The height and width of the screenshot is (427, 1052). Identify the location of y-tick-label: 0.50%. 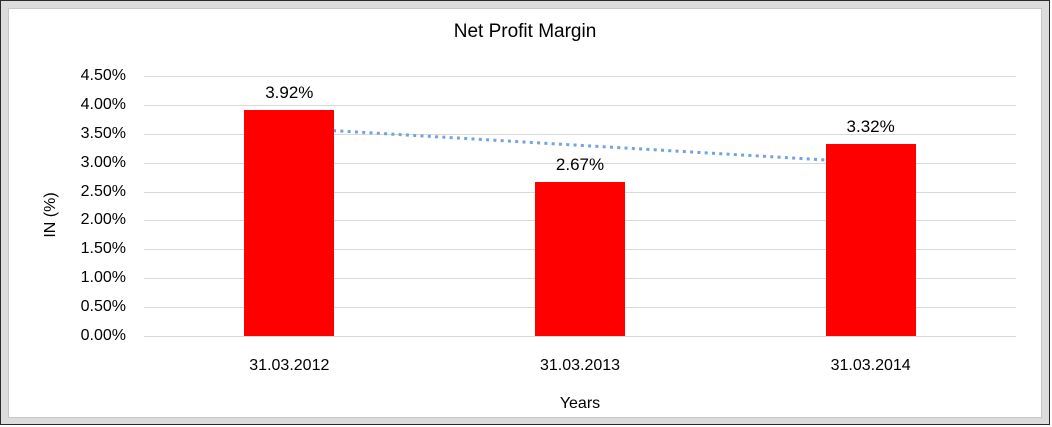
(103, 307).